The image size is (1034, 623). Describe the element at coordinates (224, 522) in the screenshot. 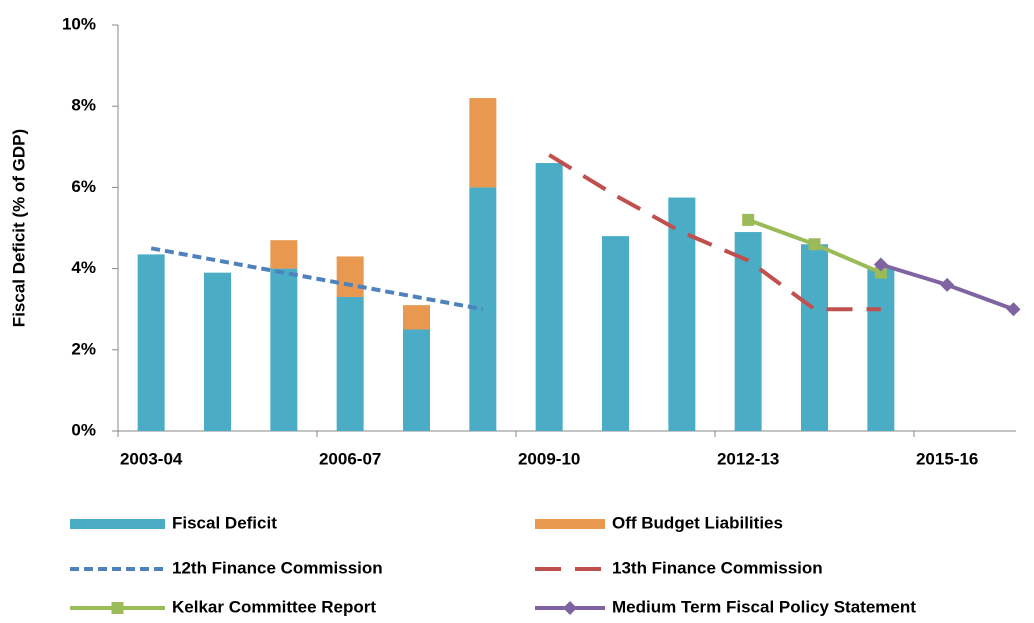

I see `legend-label: Fiscal Deficit` at that location.